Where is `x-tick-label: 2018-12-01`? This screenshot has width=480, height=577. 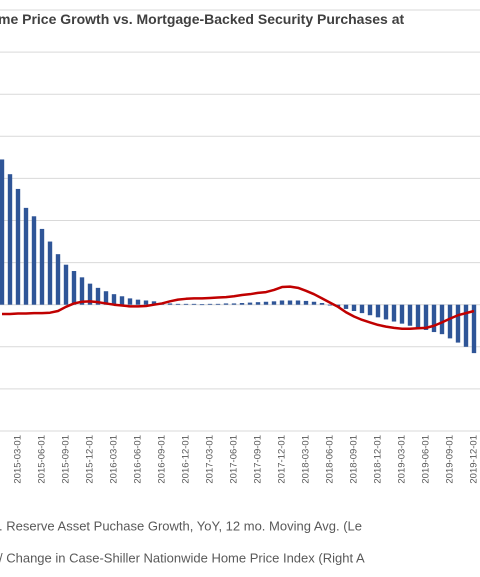 x-tick-label: 2018-12-01 is located at coordinates (378, 459).